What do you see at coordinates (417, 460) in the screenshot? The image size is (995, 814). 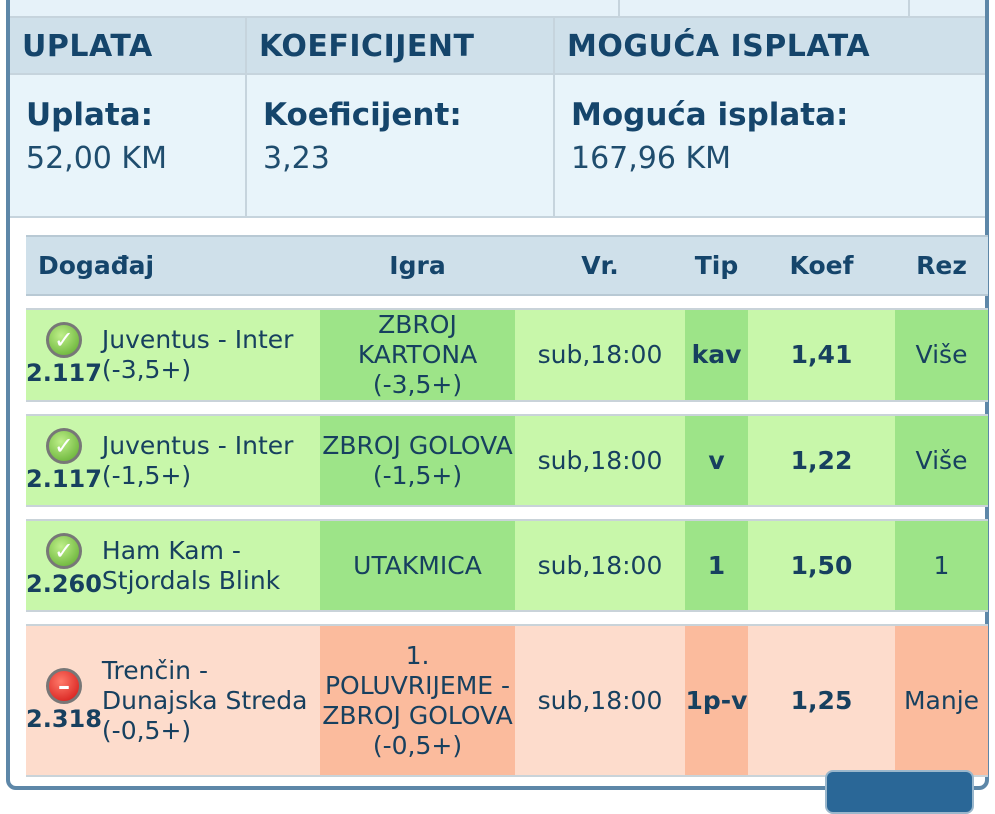 I see `game-cell: ZBROJ GOLOVA (-1,5+)` at bounding box center [417, 460].